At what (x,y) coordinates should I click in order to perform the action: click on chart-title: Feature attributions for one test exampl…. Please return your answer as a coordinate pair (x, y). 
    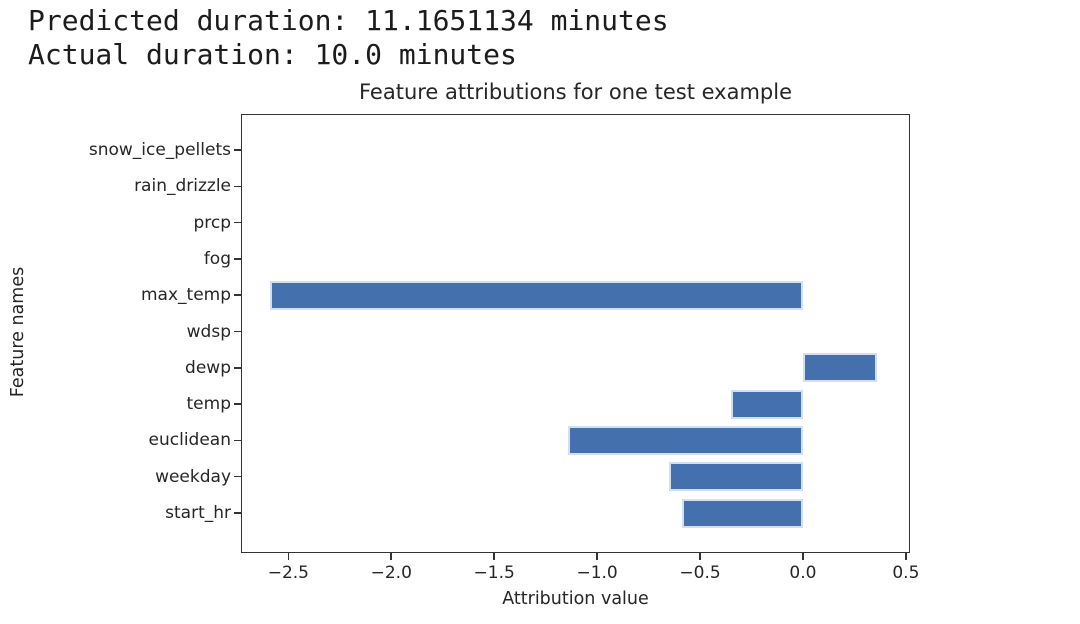
    Looking at the image, I should click on (575, 92).